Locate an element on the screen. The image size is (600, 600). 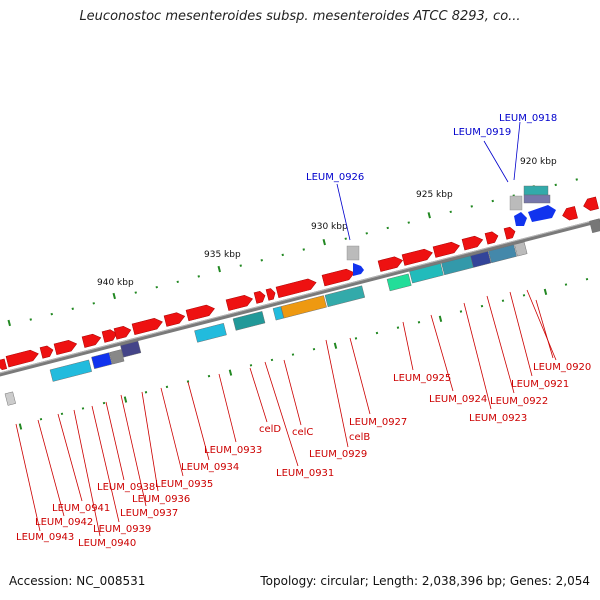
gene-label-leum-0933: LEUM_0933 is located at coordinates (233, 450).